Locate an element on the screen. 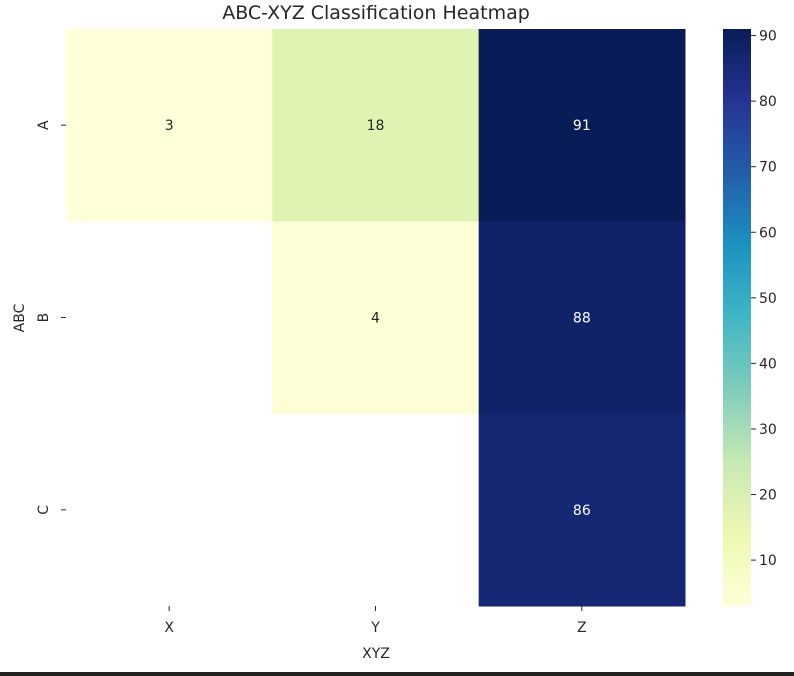  cell-annotation: 4 is located at coordinates (375, 319).